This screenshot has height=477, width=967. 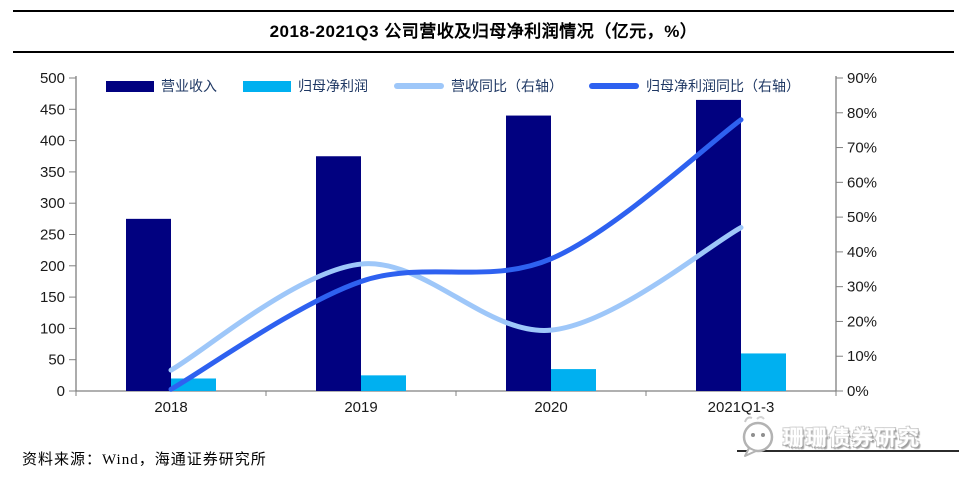 What do you see at coordinates (52, 297) in the screenshot?
I see `left-axis-tick-label: 150` at bounding box center [52, 297].